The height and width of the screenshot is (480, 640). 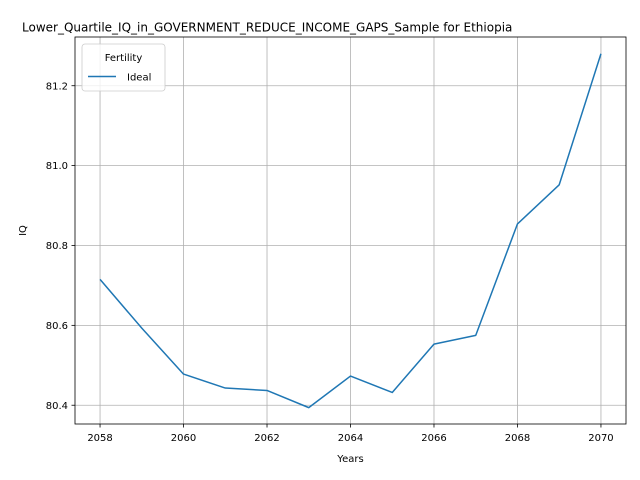 What do you see at coordinates (57, 326) in the screenshot?
I see `y-tick-label: 80.6` at bounding box center [57, 326].